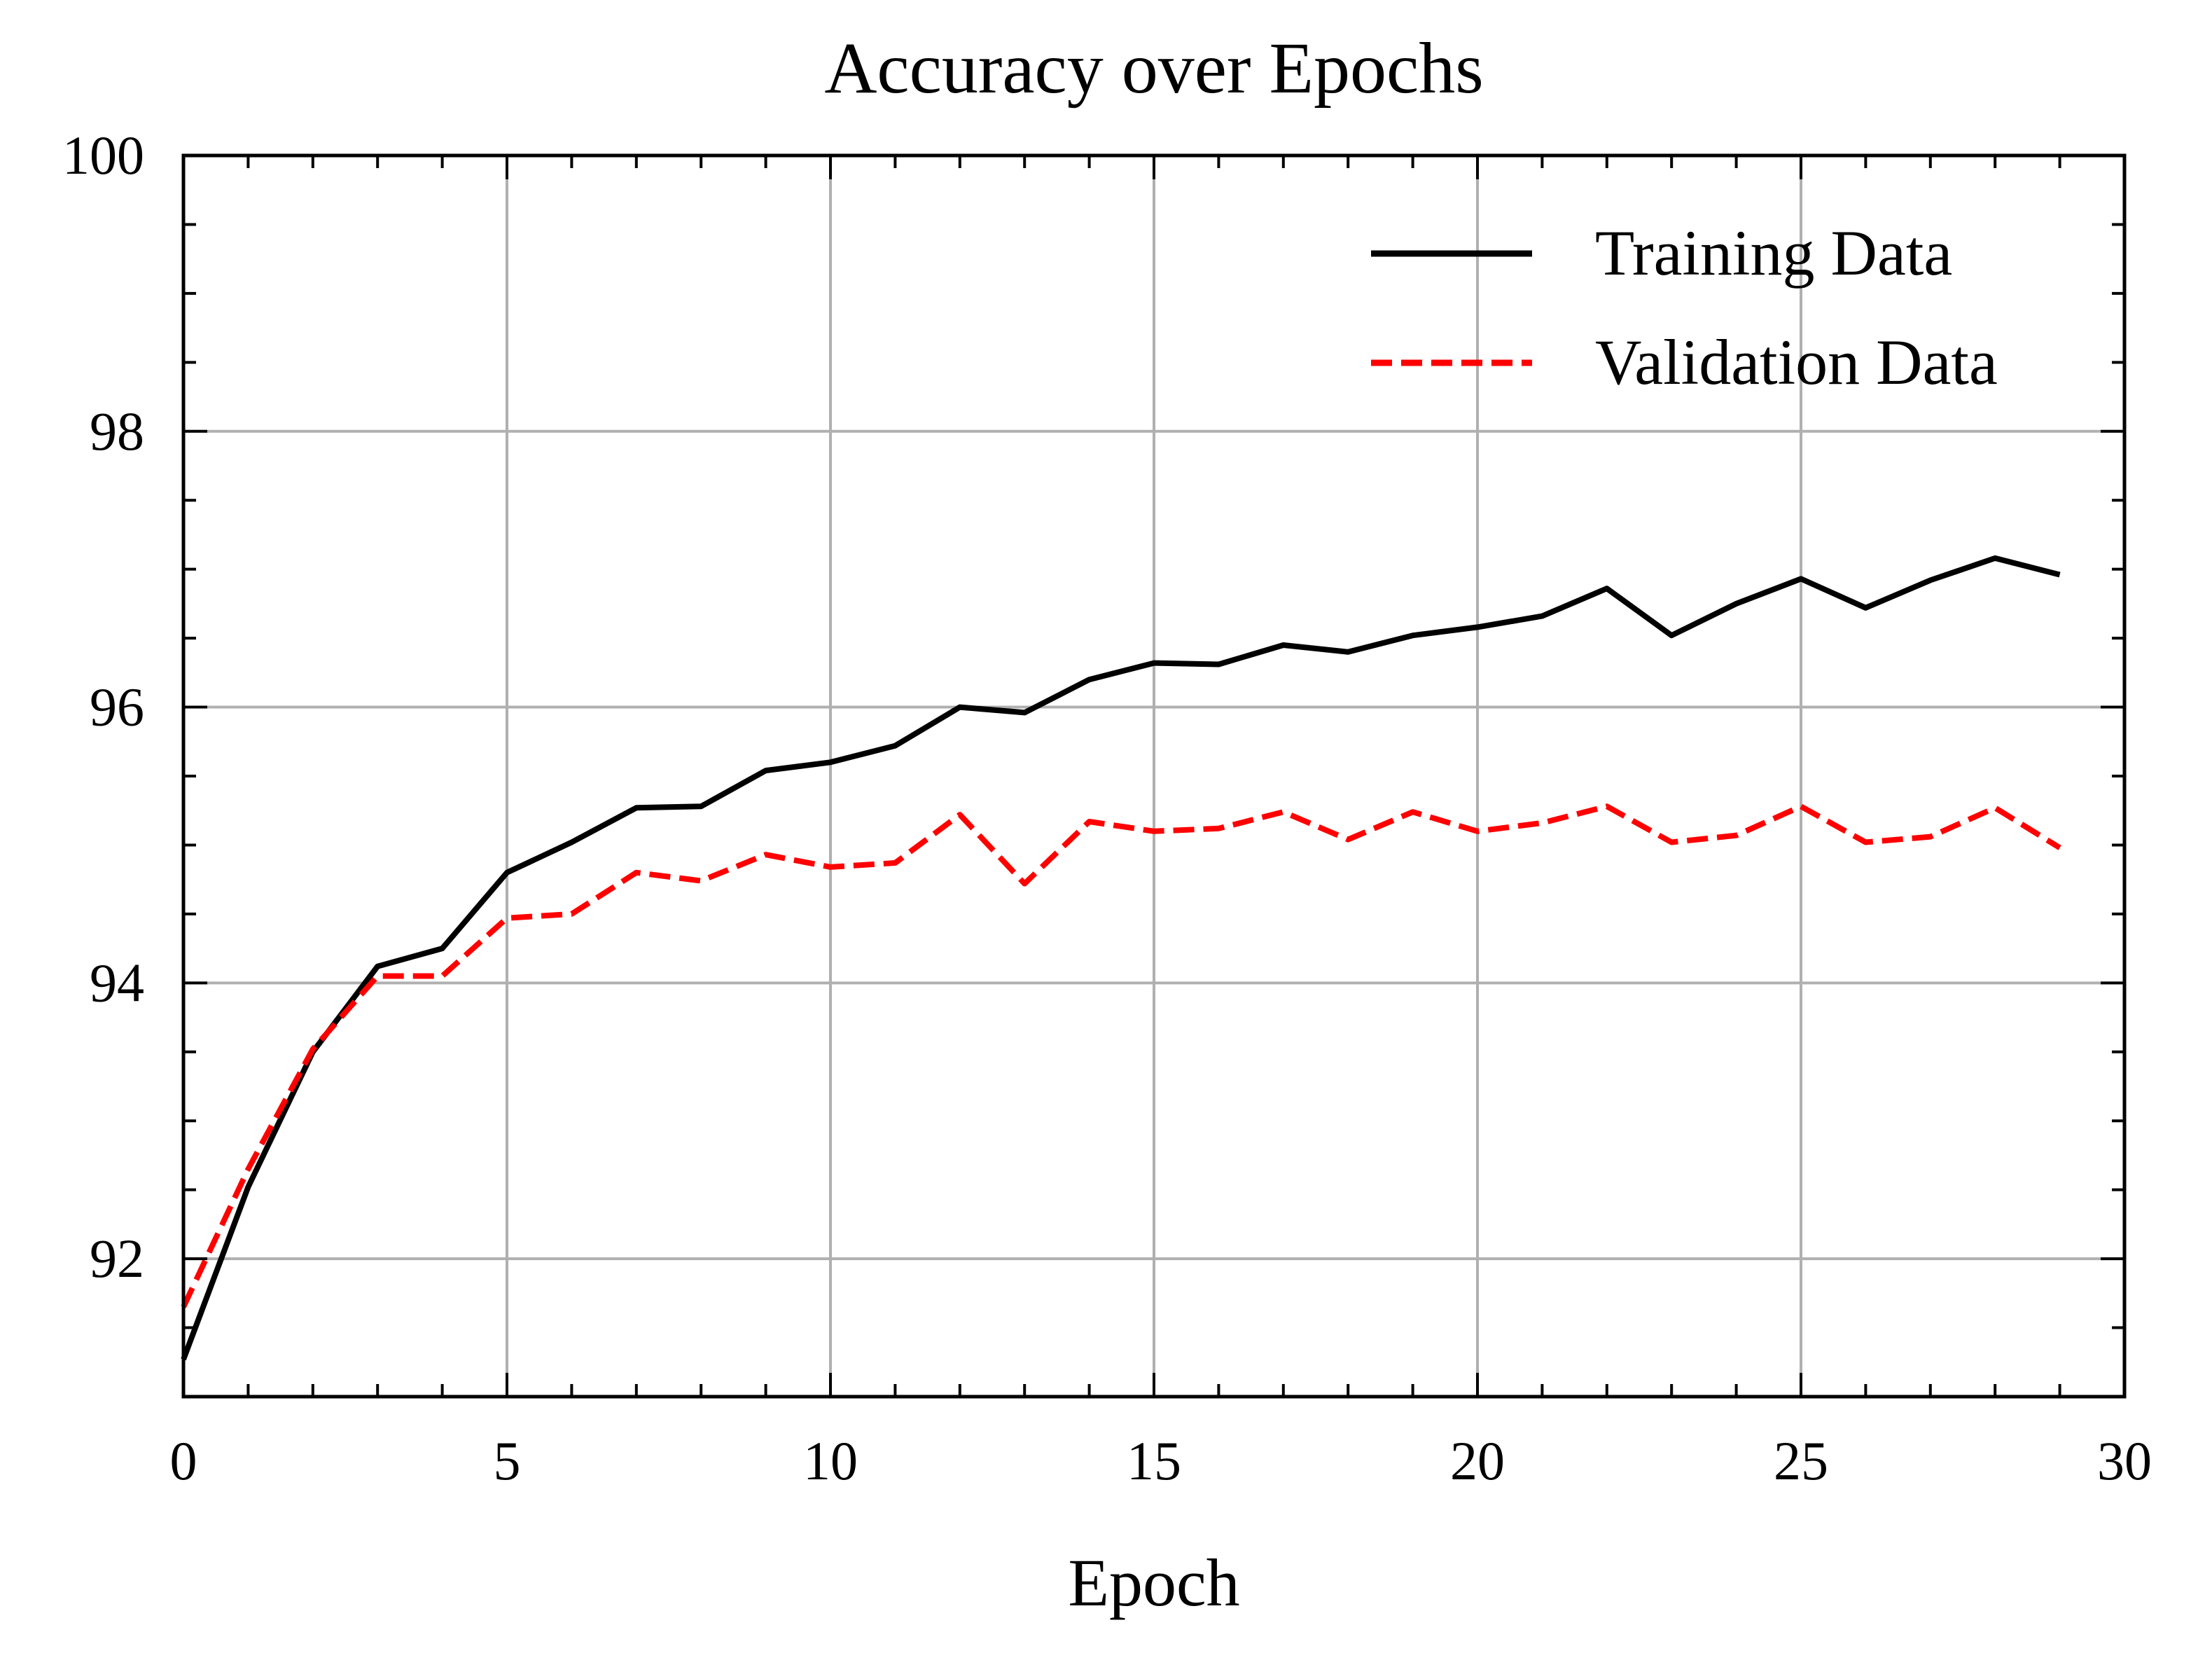  I want to click on x-tick-label: 20, so click(1478, 1460).